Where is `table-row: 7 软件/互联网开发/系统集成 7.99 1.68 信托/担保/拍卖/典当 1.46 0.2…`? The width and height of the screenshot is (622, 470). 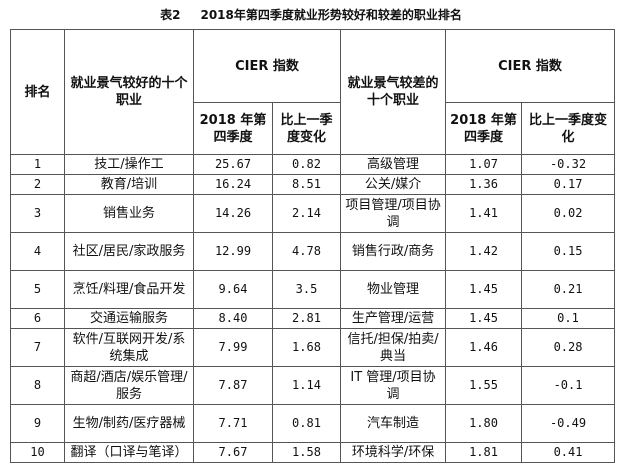
table-row: 7 软件/互联网开发/系统集成 7.99 1.68 信托/担保/拍卖/典当 1.46 0.2… is located at coordinates (313, 347).